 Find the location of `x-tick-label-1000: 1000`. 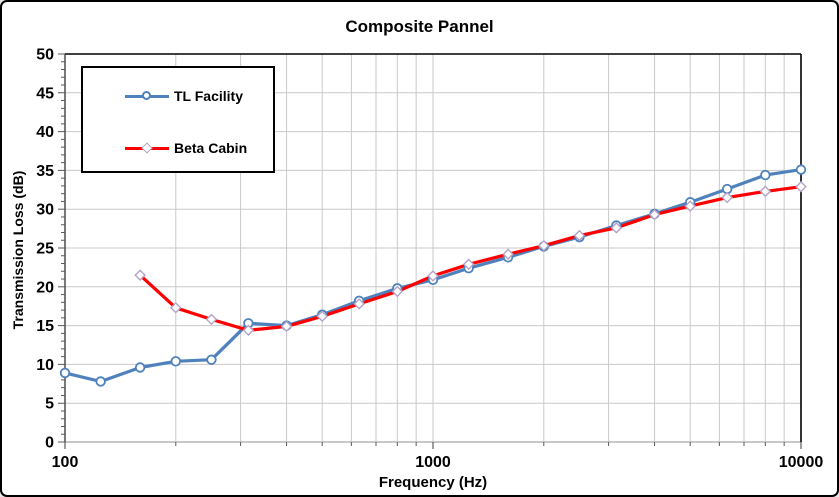

x-tick-label-1000: 1000 is located at coordinates (433, 462).